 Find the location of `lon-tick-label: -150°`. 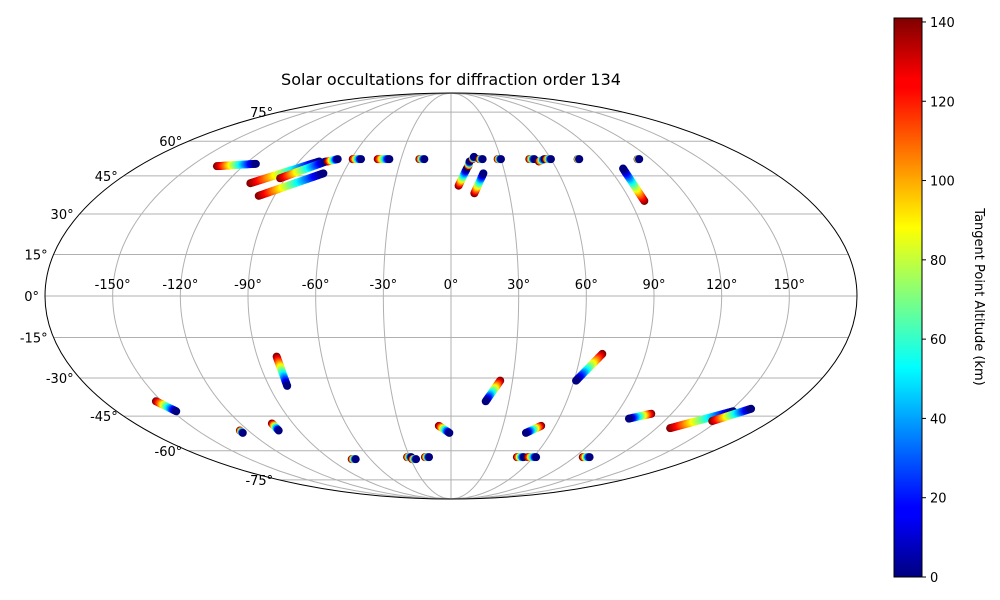

lon-tick-label: -150° is located at coordinates (113, 285).